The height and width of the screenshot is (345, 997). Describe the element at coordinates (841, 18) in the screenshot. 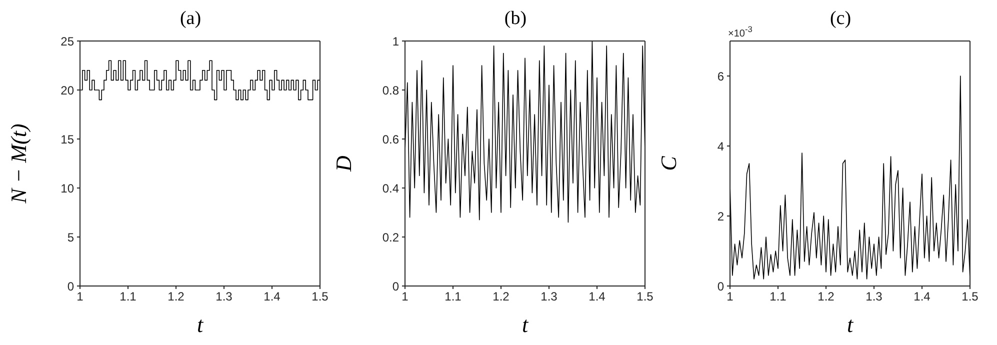

I see `chart-title: (c)` at that location.